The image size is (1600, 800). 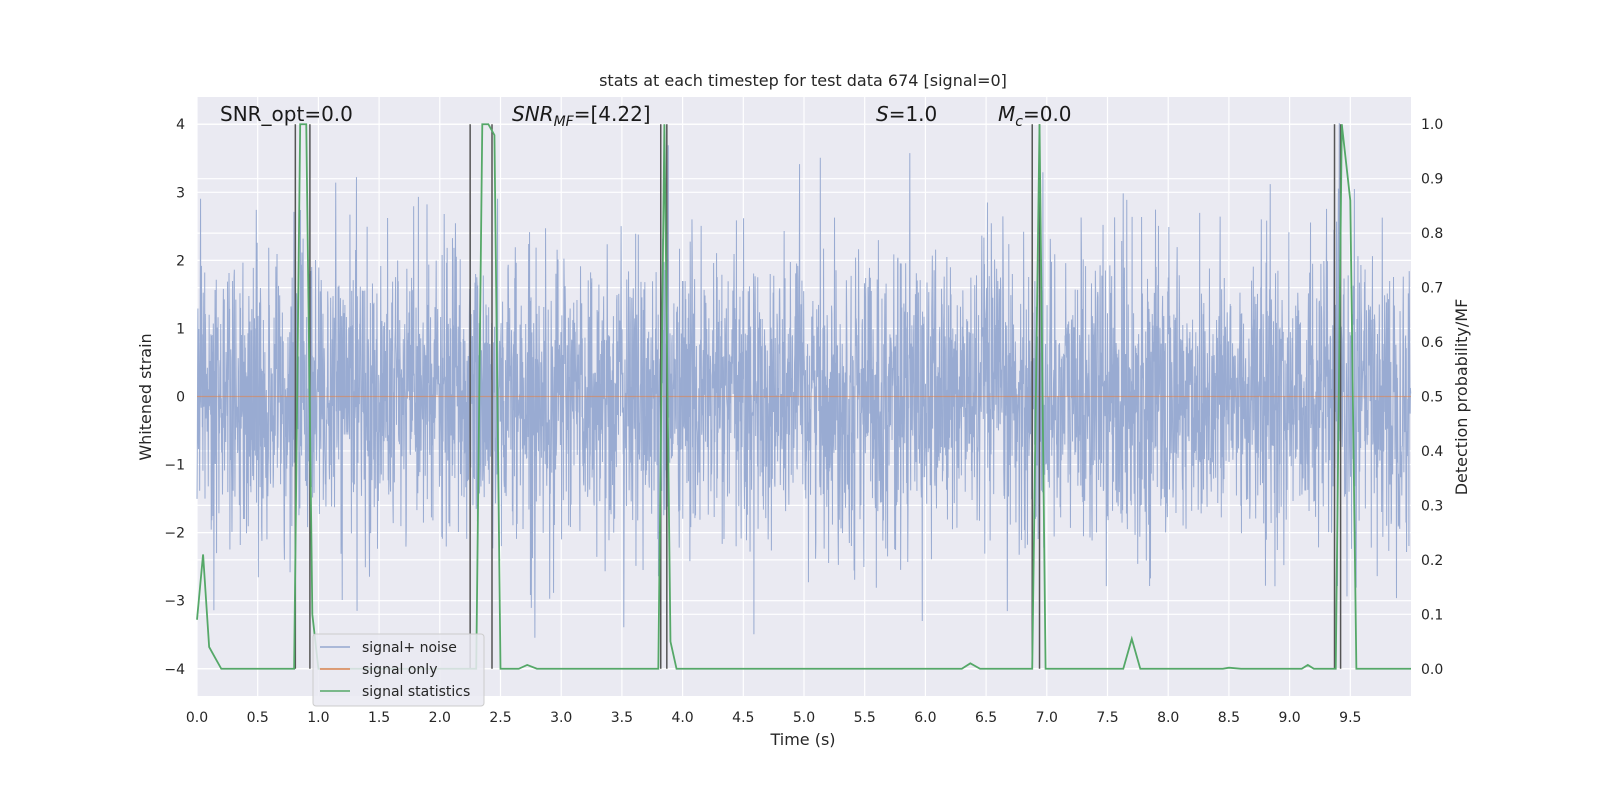 I want to click on yl-tick-3: 1, so click(x=180, y=329).